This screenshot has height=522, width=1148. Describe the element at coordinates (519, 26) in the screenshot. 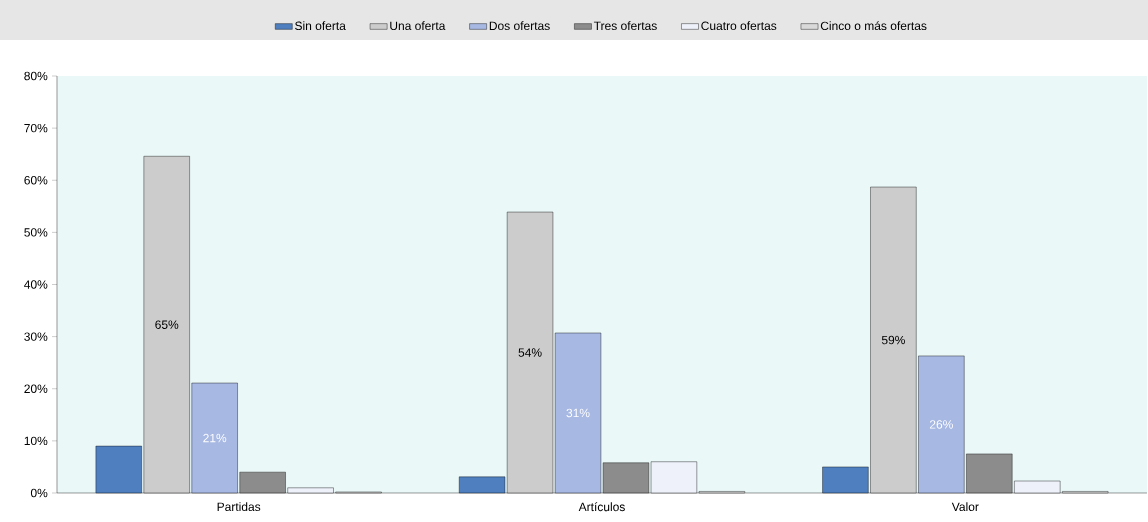

I see `legend-label: Dos ofertas` at that location.